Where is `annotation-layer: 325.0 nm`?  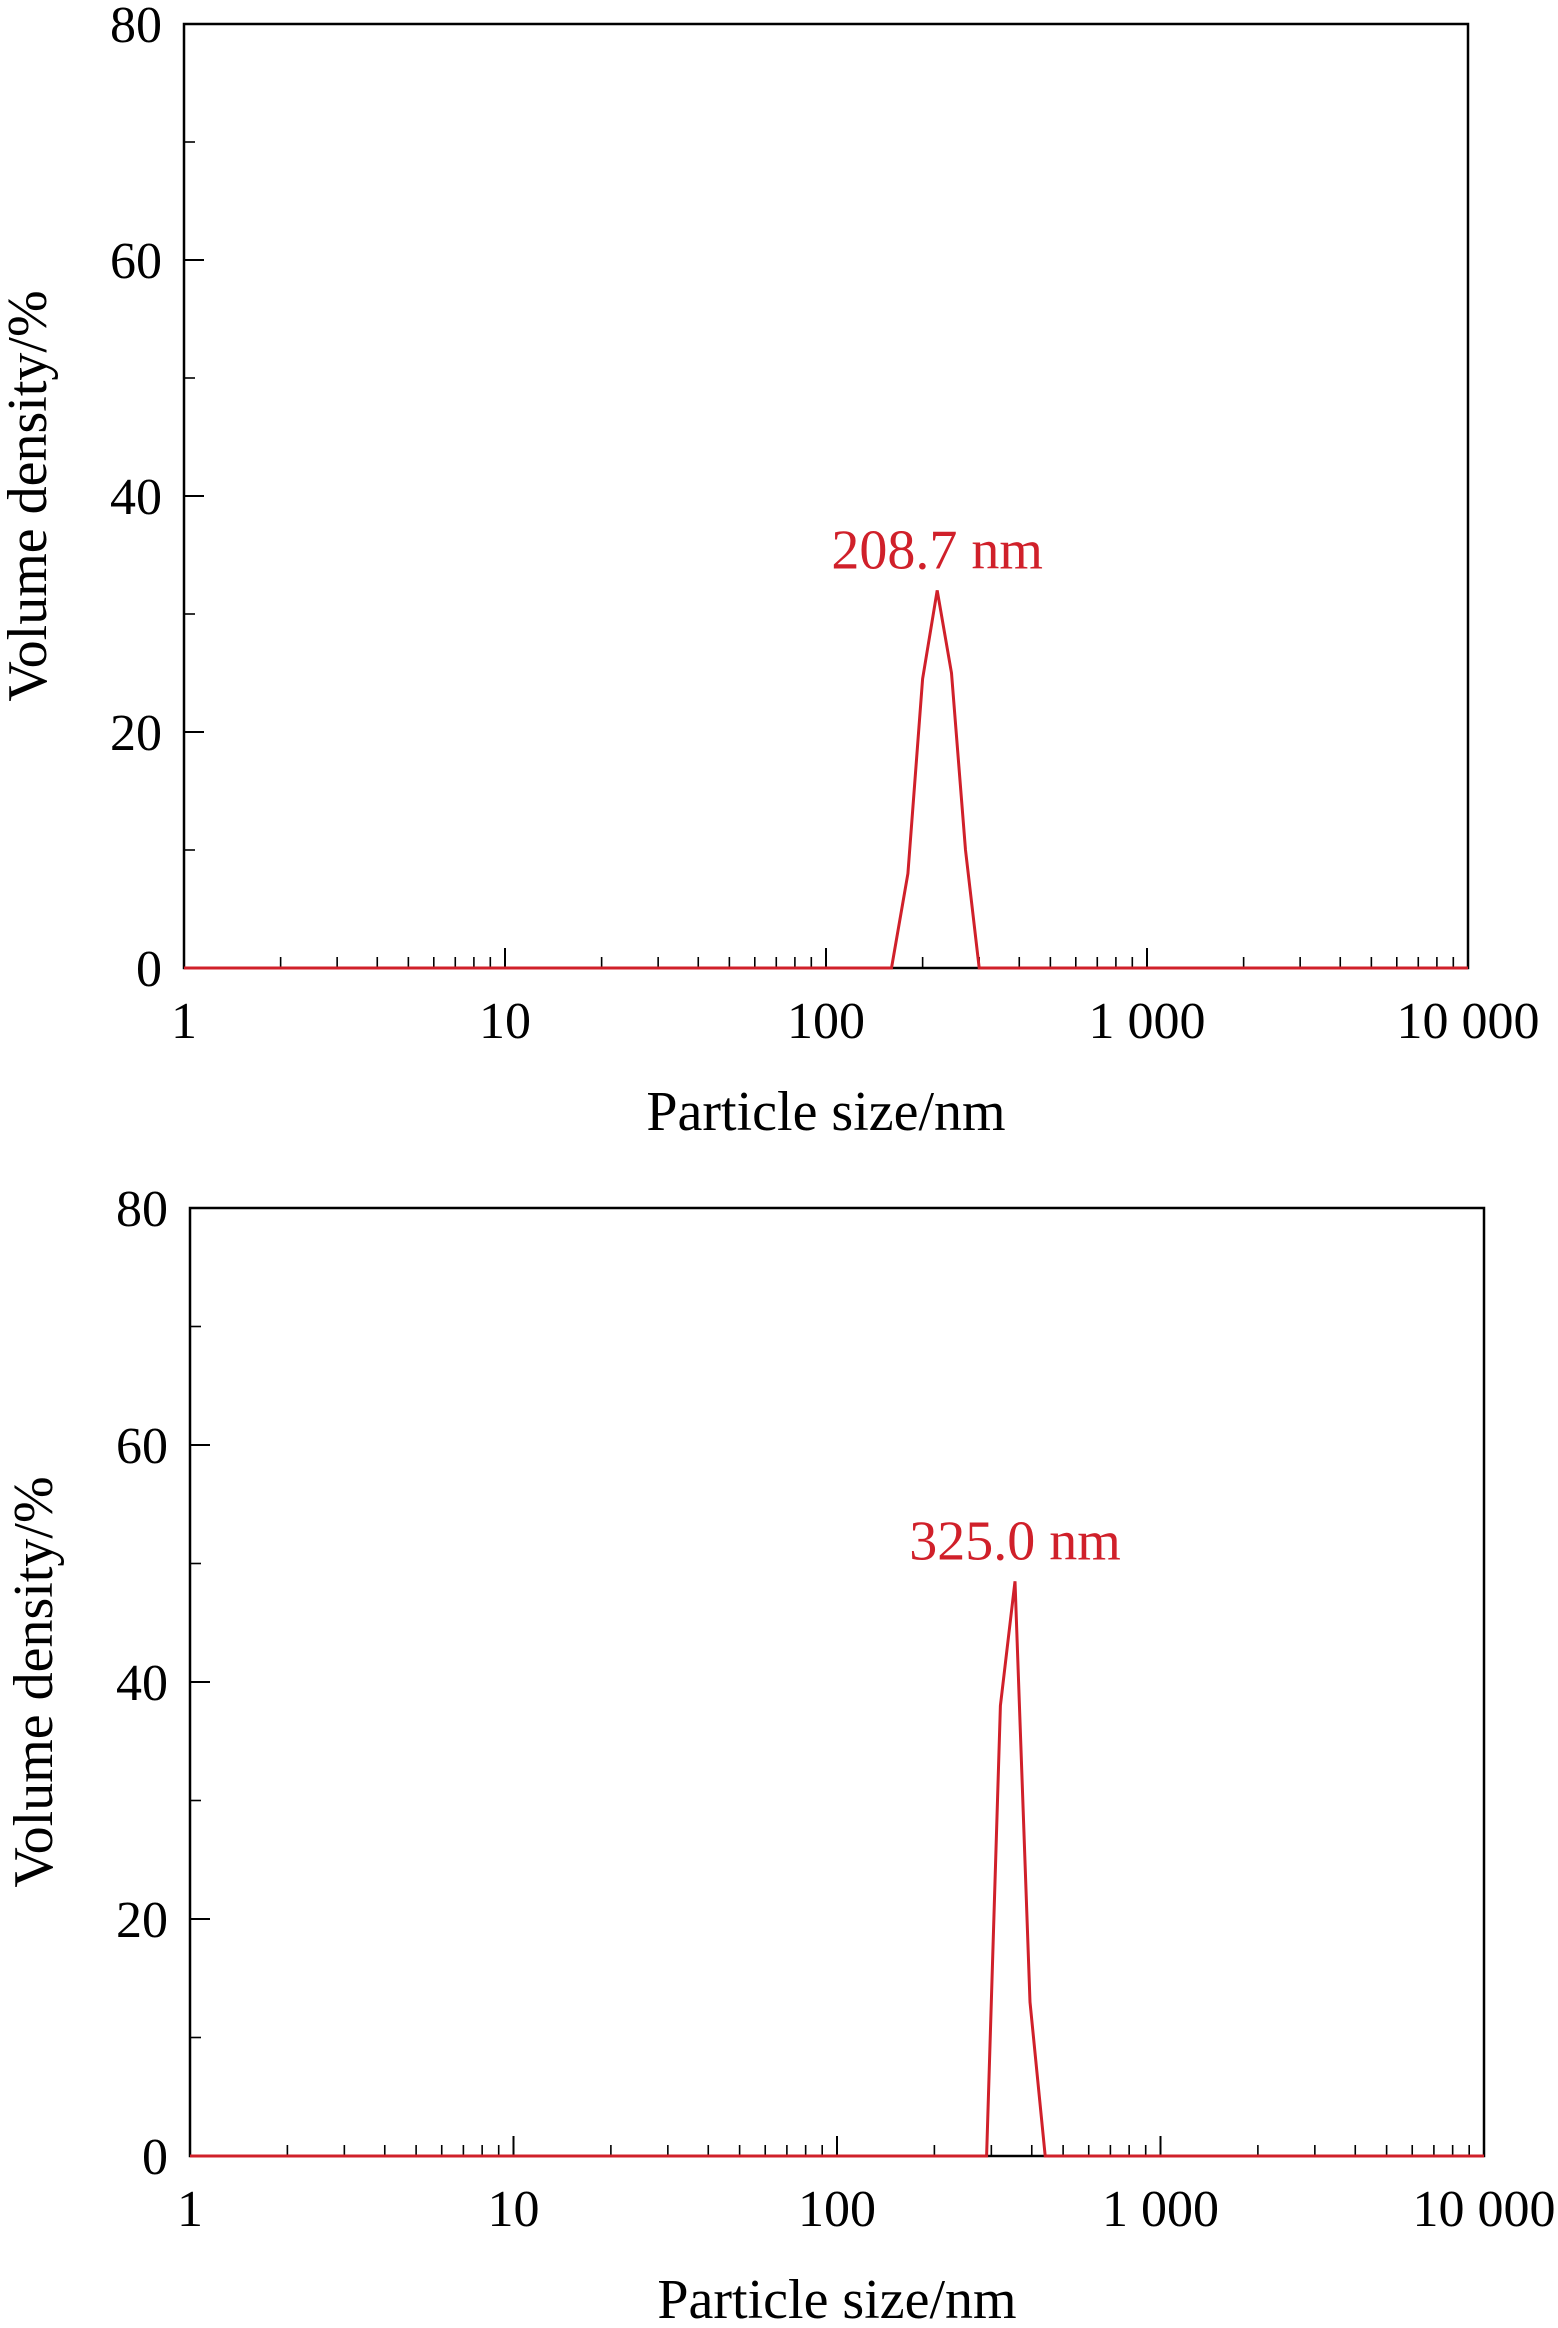 annotation-layer: 325.0 nm is located at coordinates (1015, 1541).